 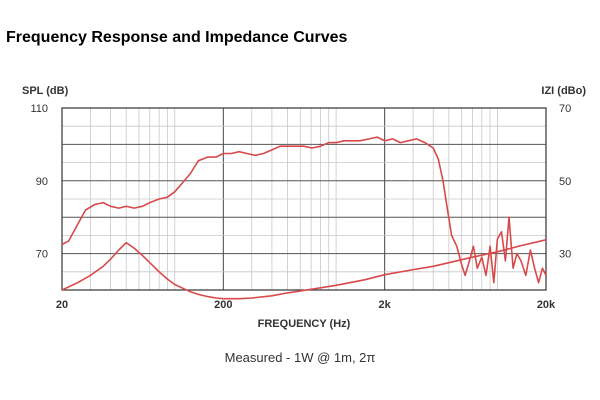 I want to click on x-tick-label: 20, so click(x=62, y=305).